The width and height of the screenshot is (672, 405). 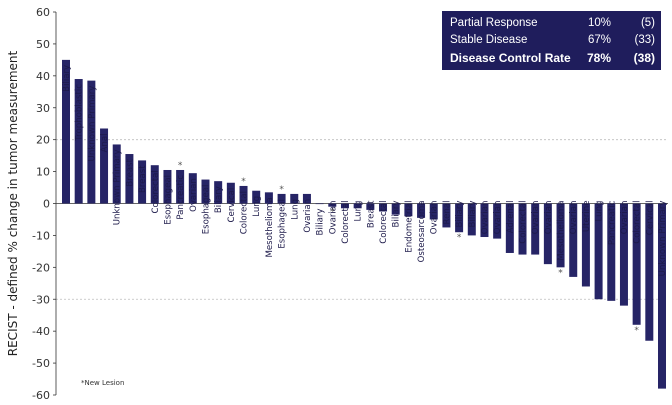 What do you see at coordinates (494, 23) in the screenshot?
I see `legend-name: Partial Response` at bounding box center [494, 23].